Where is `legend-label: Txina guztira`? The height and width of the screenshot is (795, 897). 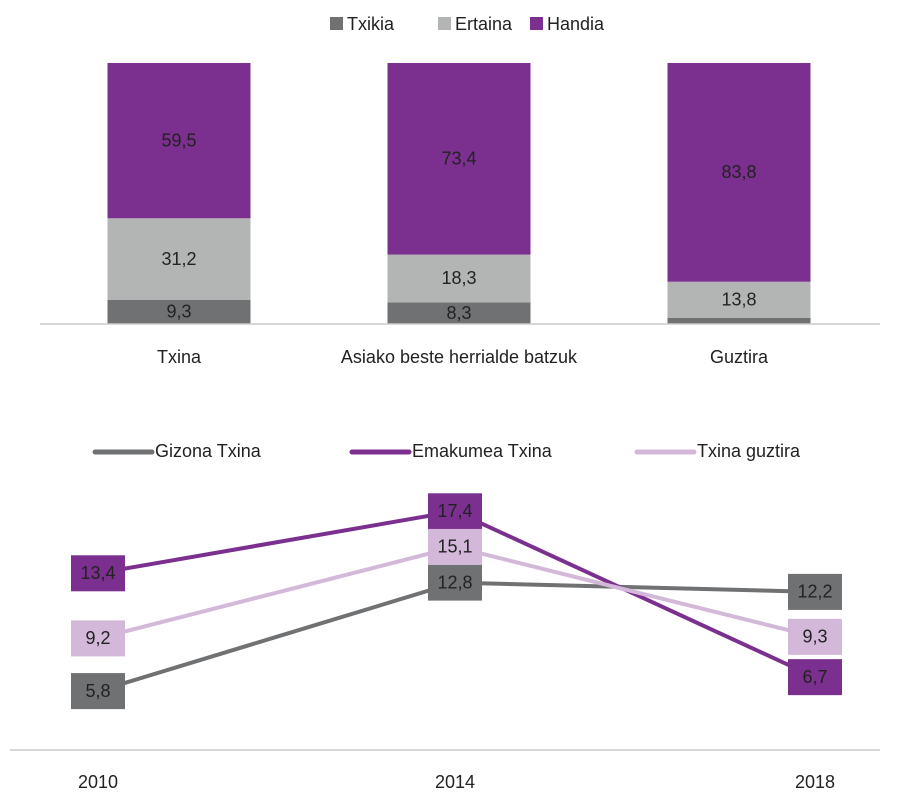 legend-label: Txina guztira is located at coordinates (749, 451).